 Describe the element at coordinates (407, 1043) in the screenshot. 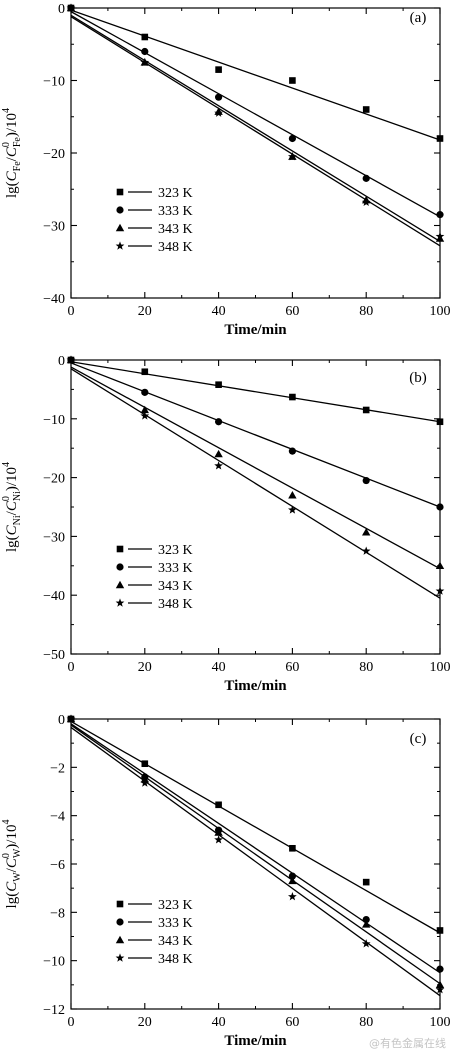

I see `watermark: @有色金属在线` at that location.